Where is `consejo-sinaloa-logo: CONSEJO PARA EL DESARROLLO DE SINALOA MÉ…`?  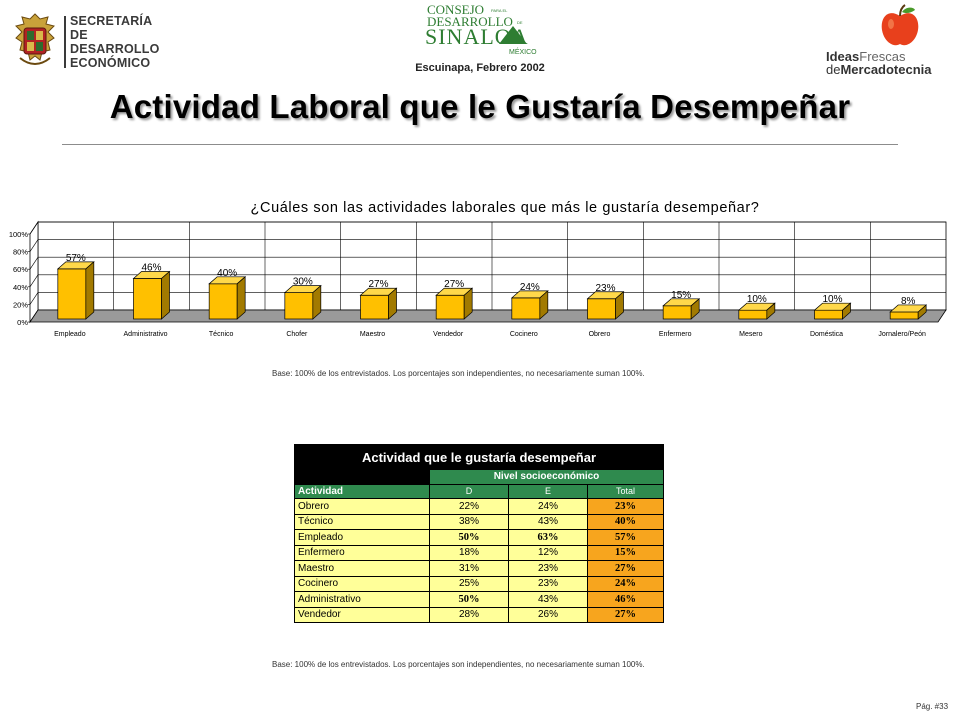
consejo-sinaloa-logo: CONSEJO PARA EL DESARROLLO DE SINALOA MÉ… is located at coordinates (481, 29).